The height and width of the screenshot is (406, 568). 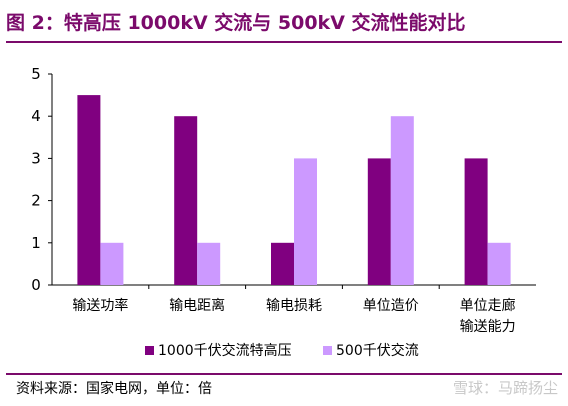 What do you see at coordinates (36, 285) in the screenshot?
I see `y-tick-label: 0` at bounding box center [36, 285].